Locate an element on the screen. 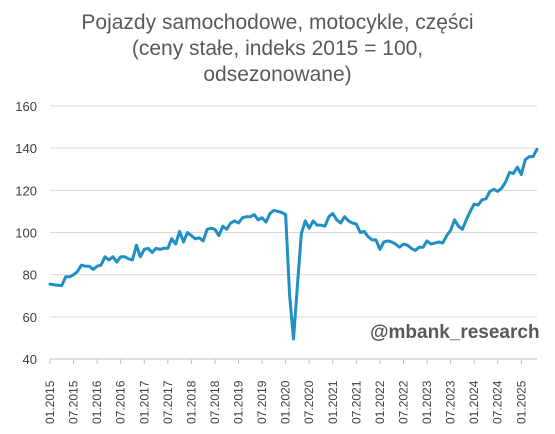  chart-title-line-2: (ceny stałe, indeks 2015 = 100, is located at coordinates (277, 48).